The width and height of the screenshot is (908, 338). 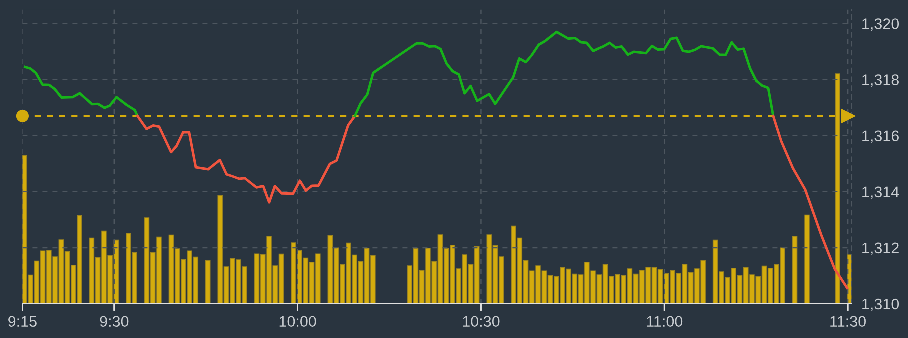 I want to click on x-tick-label: 9:15, so click(x=22, y=322).